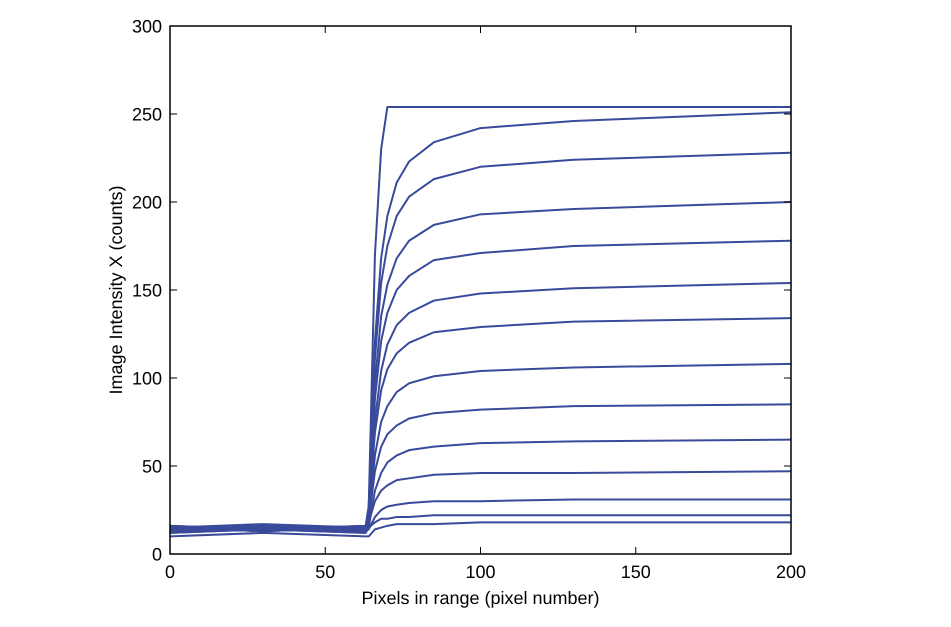 Image resolution: width=951 pixels, height=627 pixels. Describe the element at coordinates (147, 290) in the screenshot. I see `y-tick-label: 150` at that location.